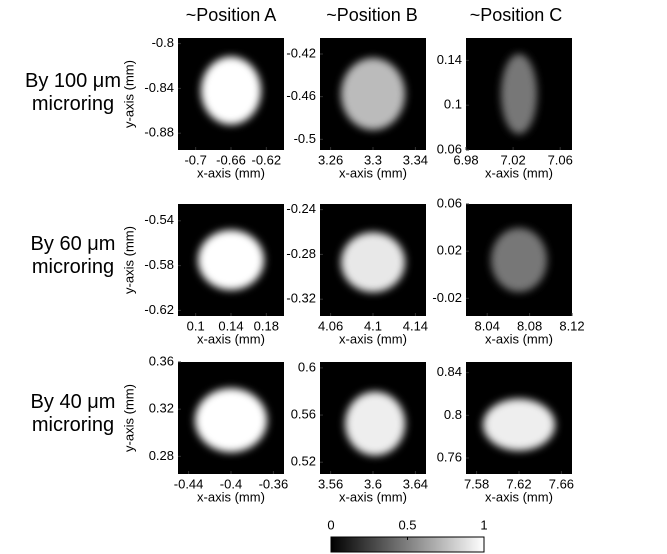  Describe the element at coordinates (159, 309) in the screenshot. I see `y-tick-label: -0.62` at that location.